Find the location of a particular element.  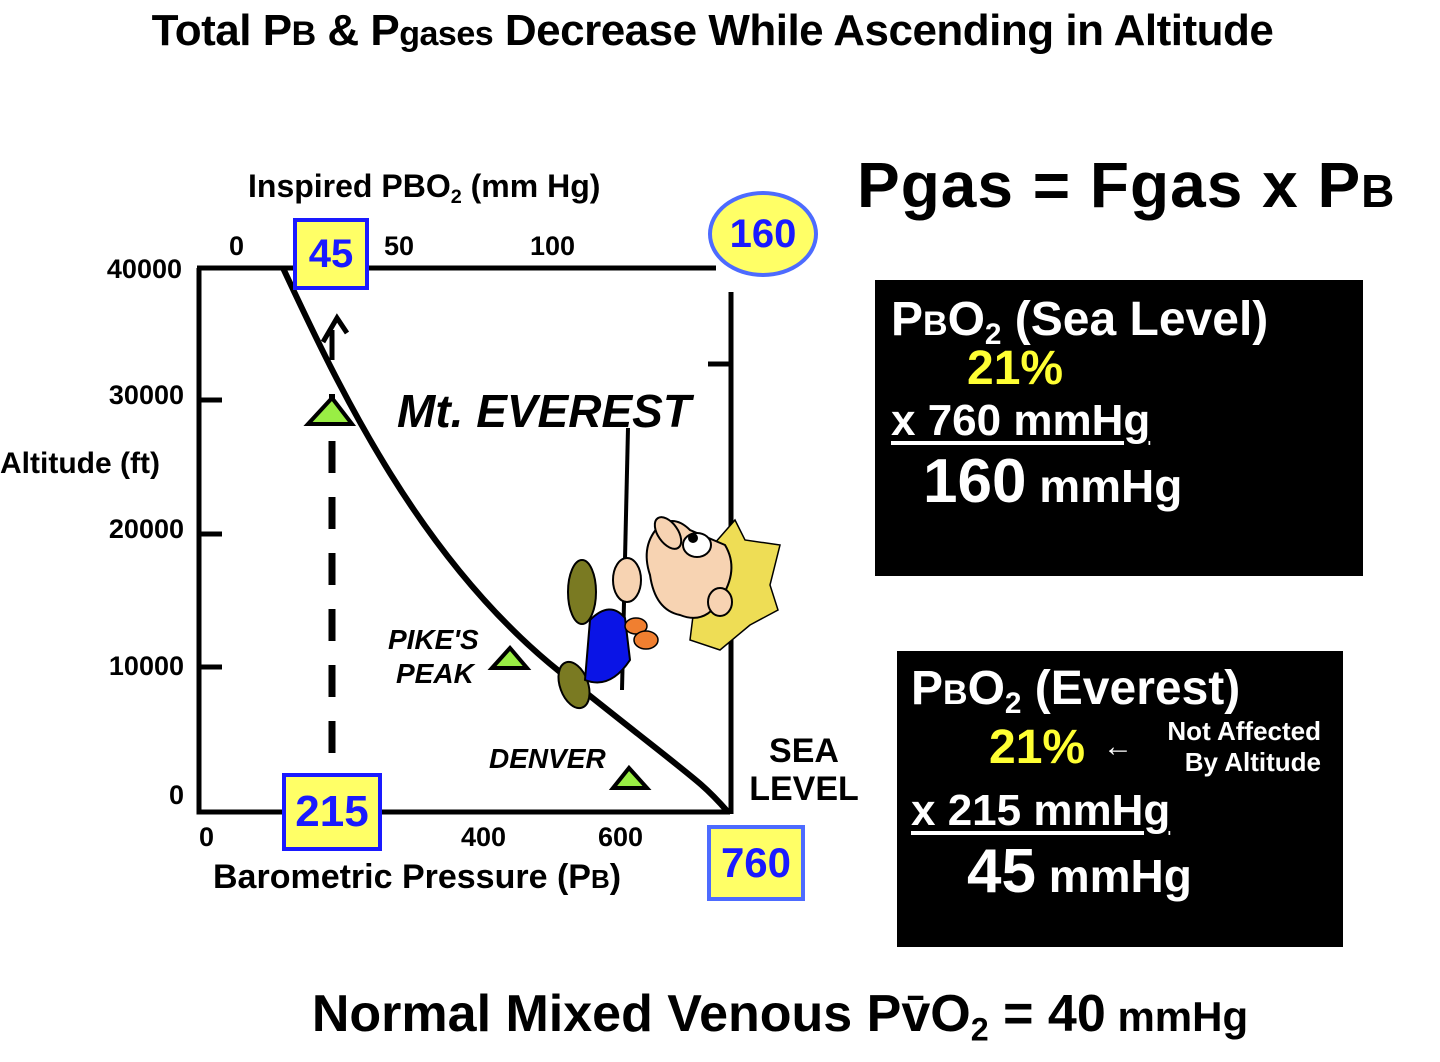

footer-eq: = 40 is located at coordinates (1047, 1014).